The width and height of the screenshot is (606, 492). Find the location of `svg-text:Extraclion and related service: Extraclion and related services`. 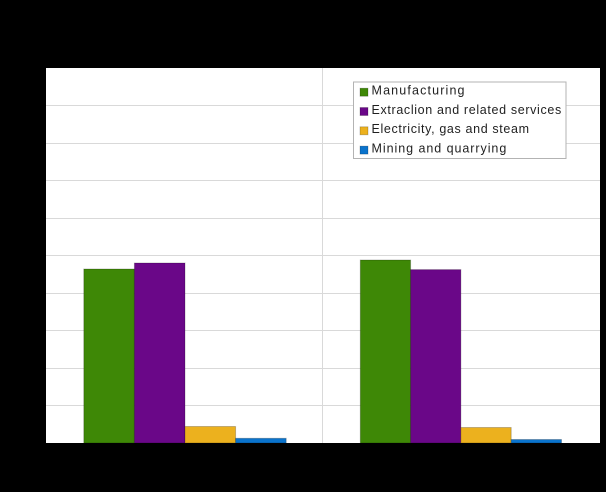

svg-text:Extraclion and related service: Extraclion and related services is located at coordinates (467, 110).